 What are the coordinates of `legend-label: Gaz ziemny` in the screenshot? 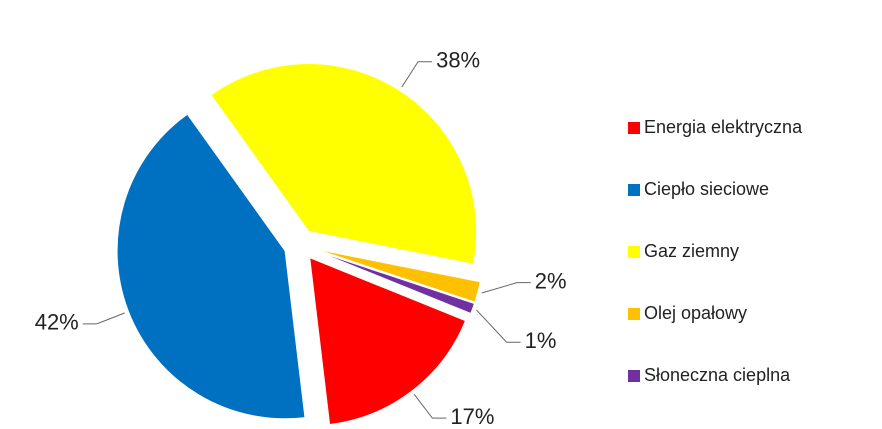 It's located at (691, 251).